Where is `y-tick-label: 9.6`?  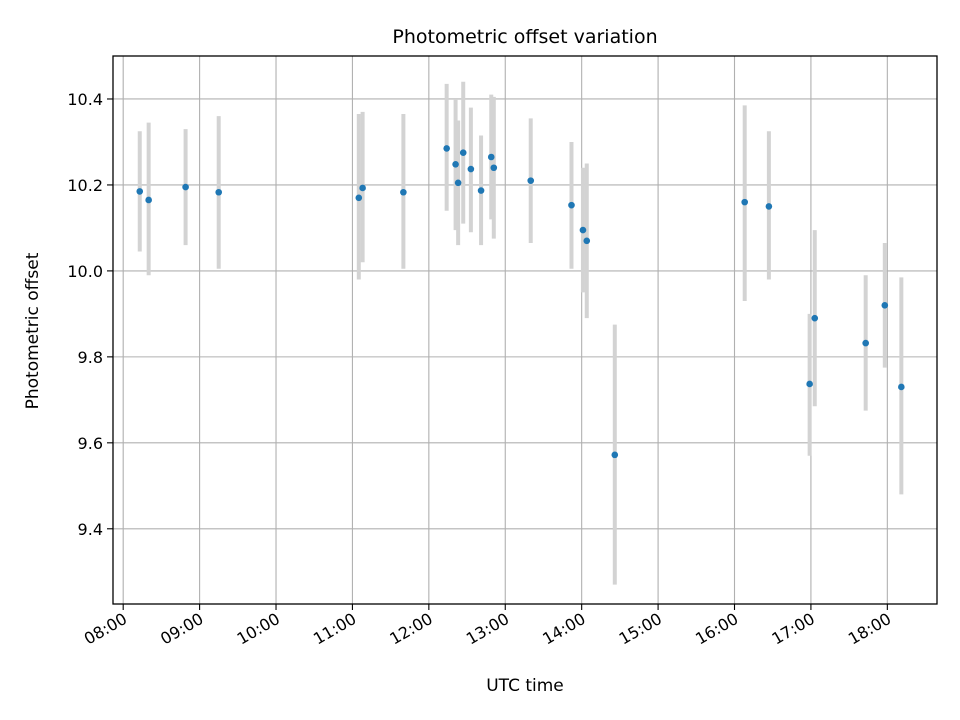 y-tick-label: 9.6 is located at coordinates (90, 443).